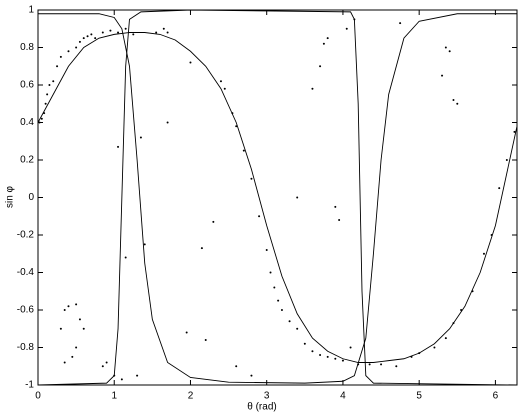  Describe the element at coordinates (27, 122) in the screenshot. I see `y-tick-label: 0.4` at that location.